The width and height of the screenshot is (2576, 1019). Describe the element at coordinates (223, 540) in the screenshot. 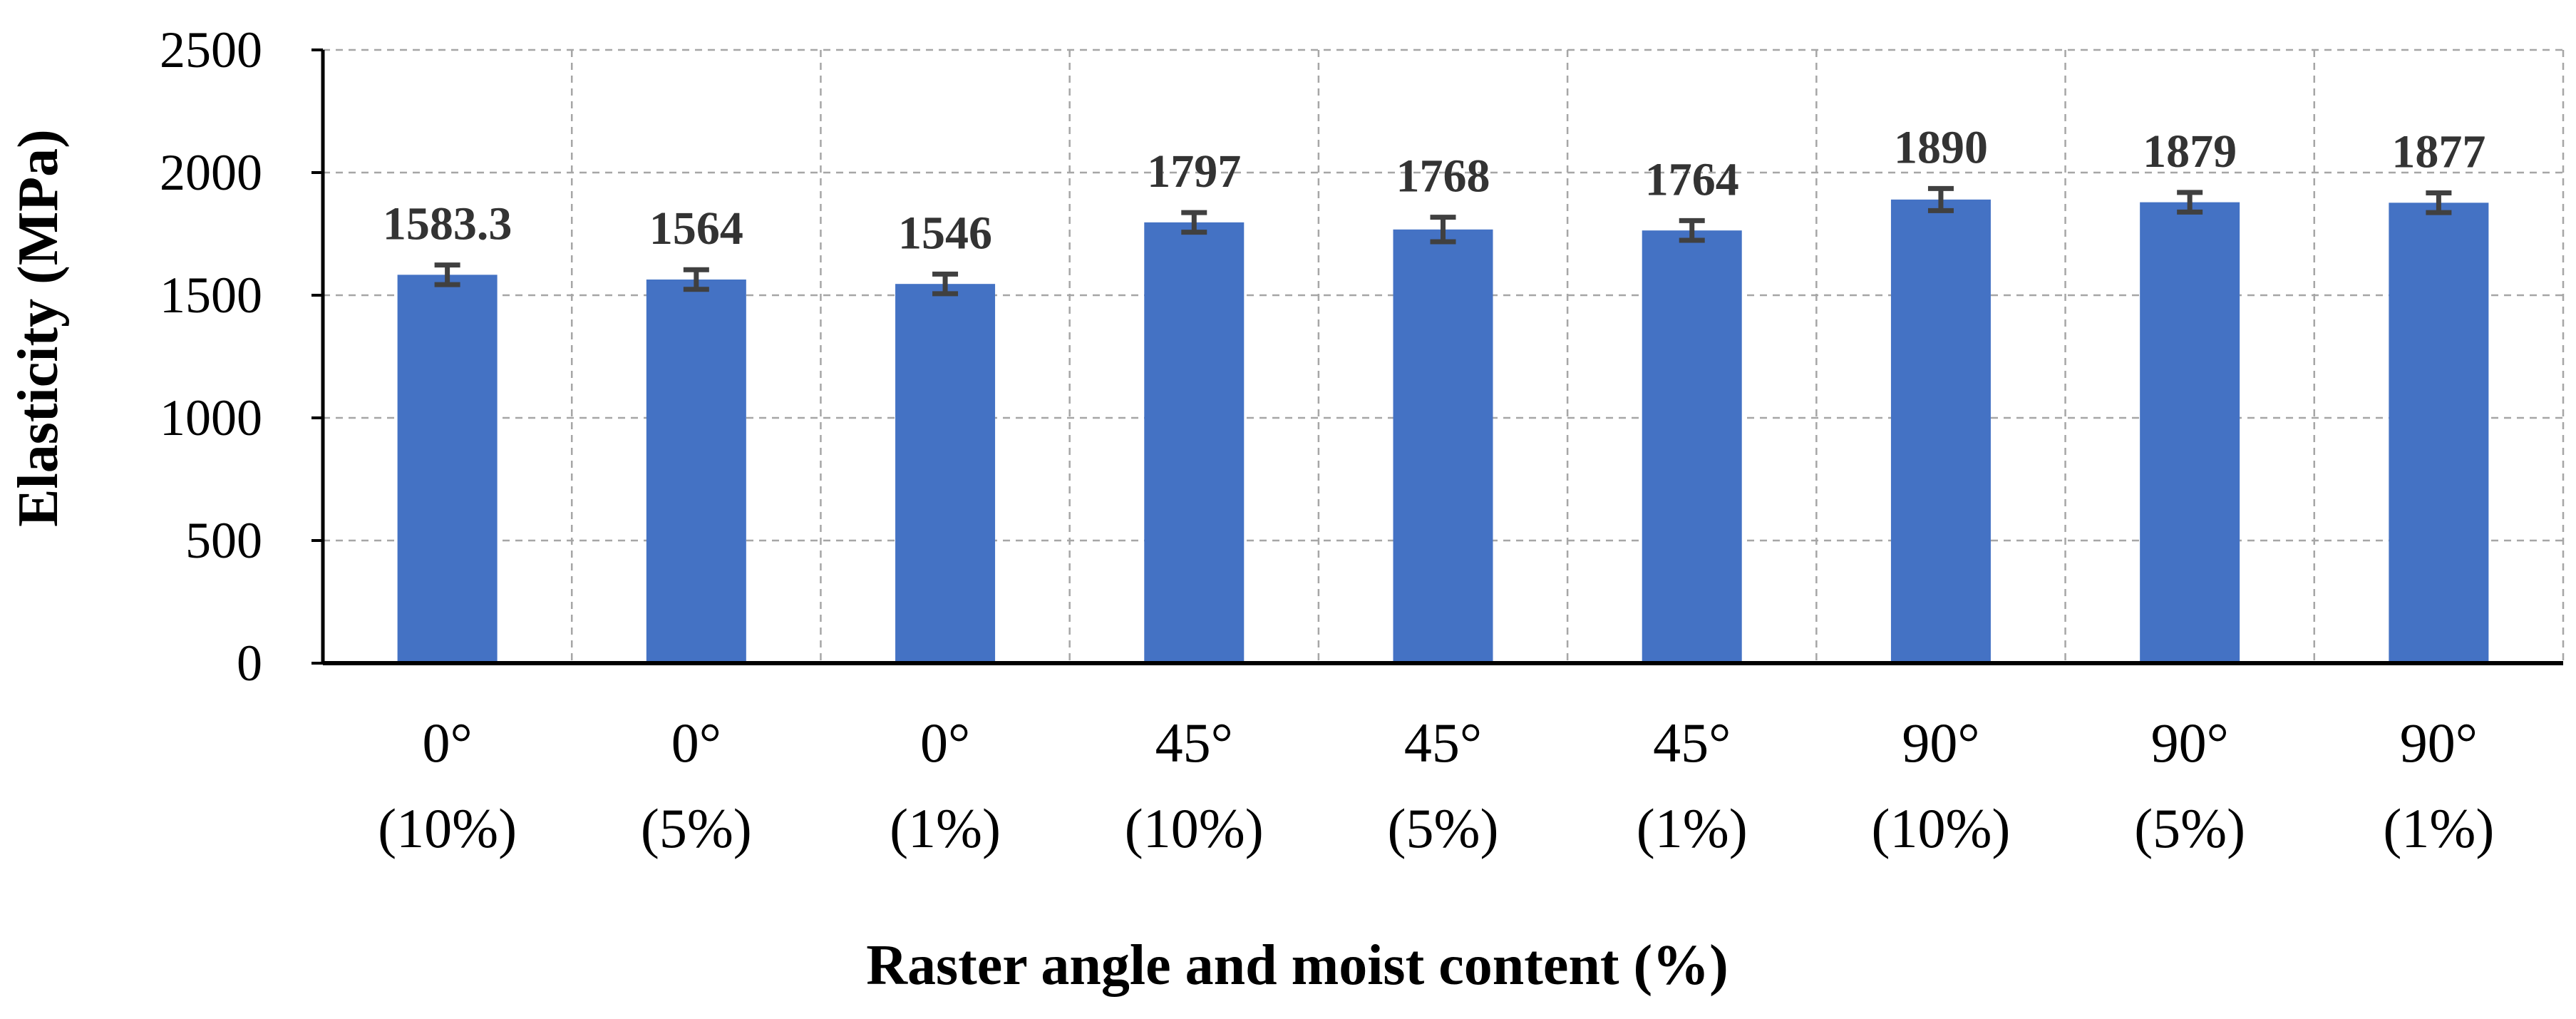

I see `y-tick-label: 500` at that location.